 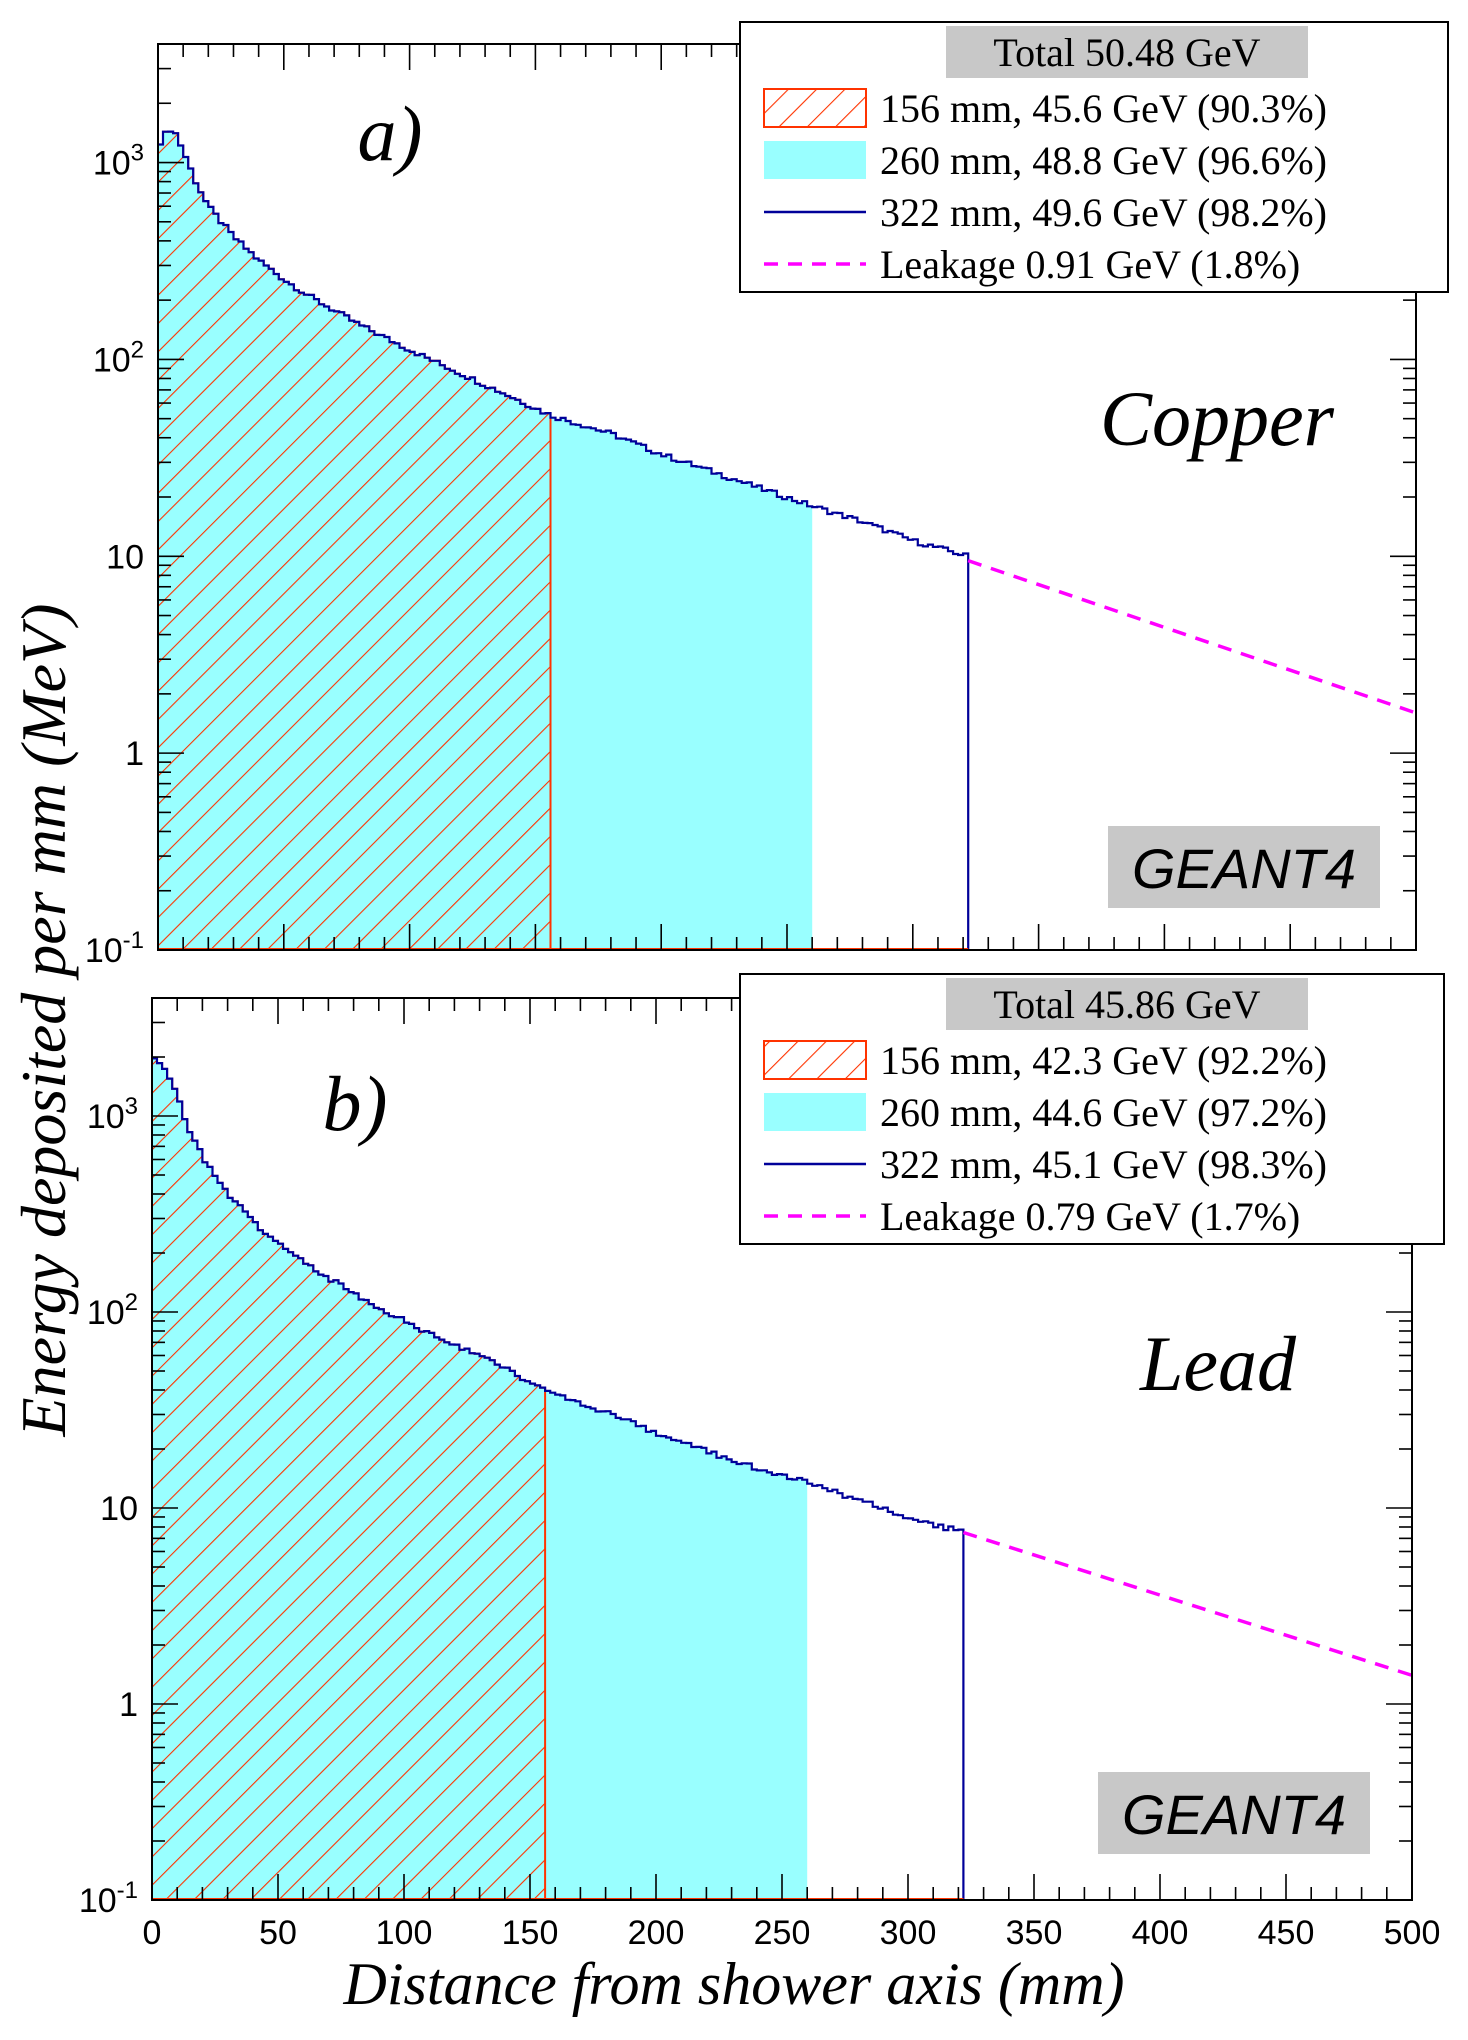 What do you see at coordinates (908, 1933) in the screenshot?
I see `x-tick-label: 300` at bounding box center [908, 1933].